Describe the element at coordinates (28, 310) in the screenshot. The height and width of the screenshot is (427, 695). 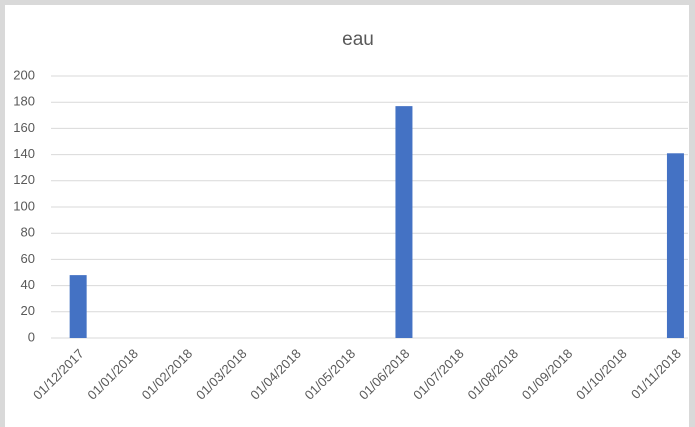
I see `y-tick-label: 20` at that location.